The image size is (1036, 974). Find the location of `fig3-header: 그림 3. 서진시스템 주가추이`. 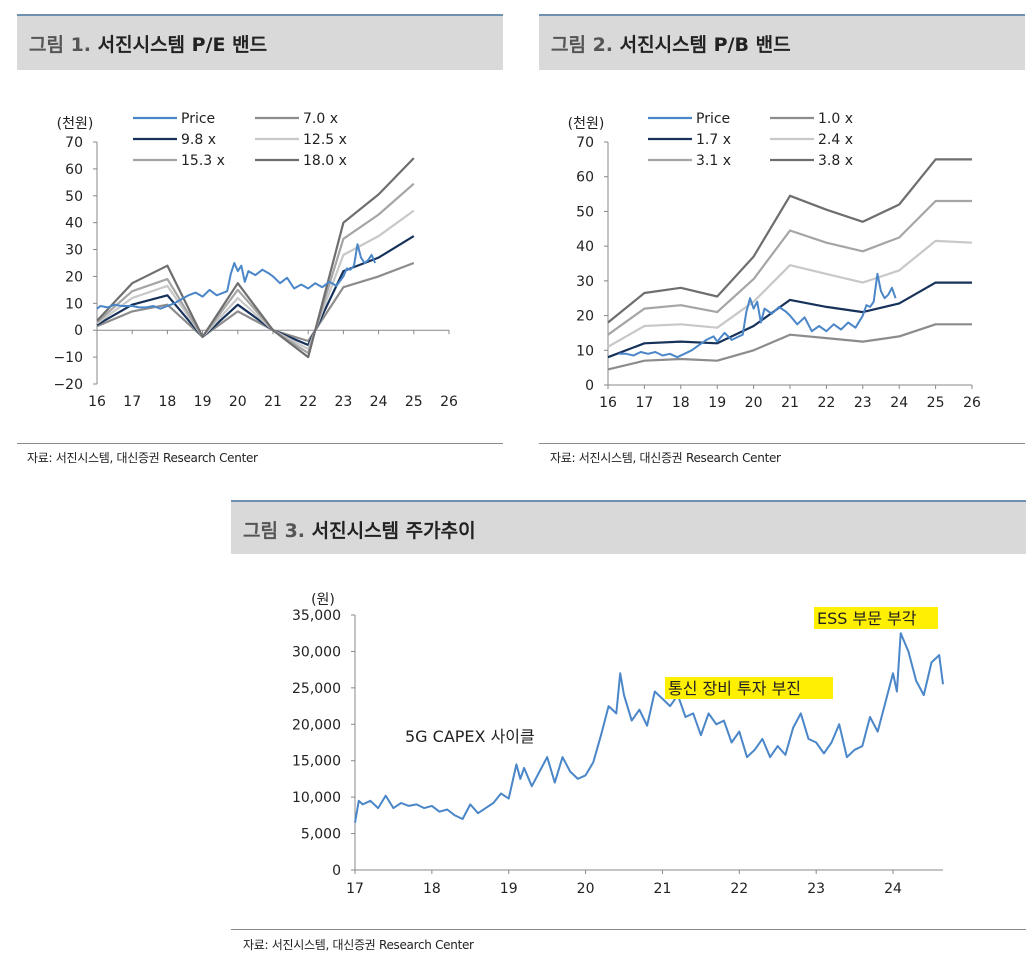

fig3-header: 그림 3. 서진시스템 주가추이 is located at coordinates (628, 527).